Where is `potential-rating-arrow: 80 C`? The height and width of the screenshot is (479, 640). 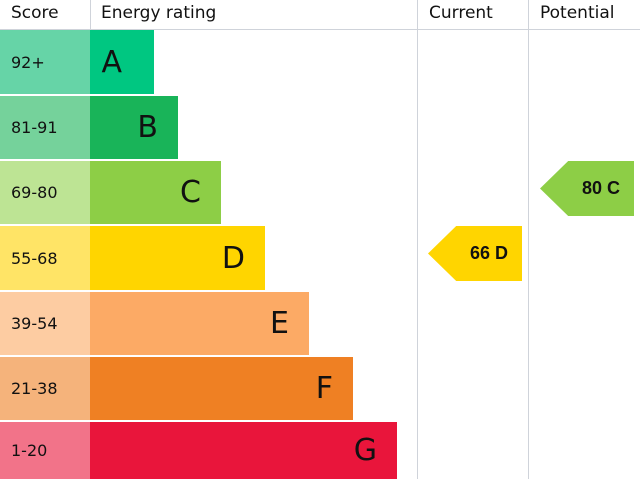
potential-rating-arrow: 80 C is located at coordinates (587, 188).